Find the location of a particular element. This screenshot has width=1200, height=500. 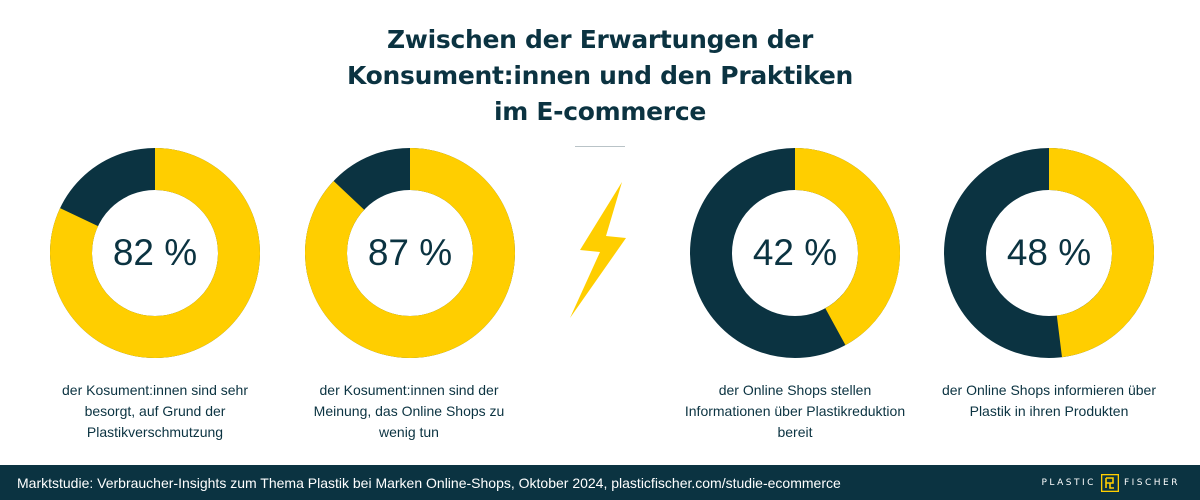

donut-chart-4: 48 % is located at coordinates (1049, 253).